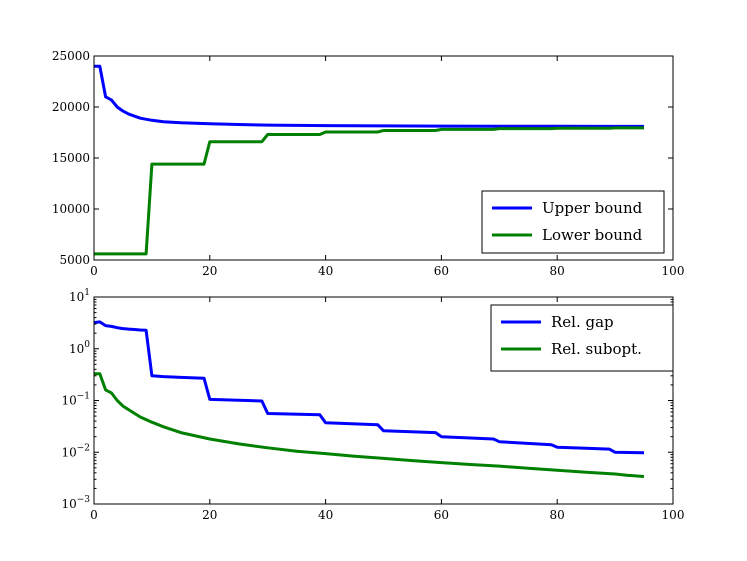 The height and width of the screenshot is (561, 747). I want to click on legend: Rel. gap Rel. subopt., so click(582, 338).